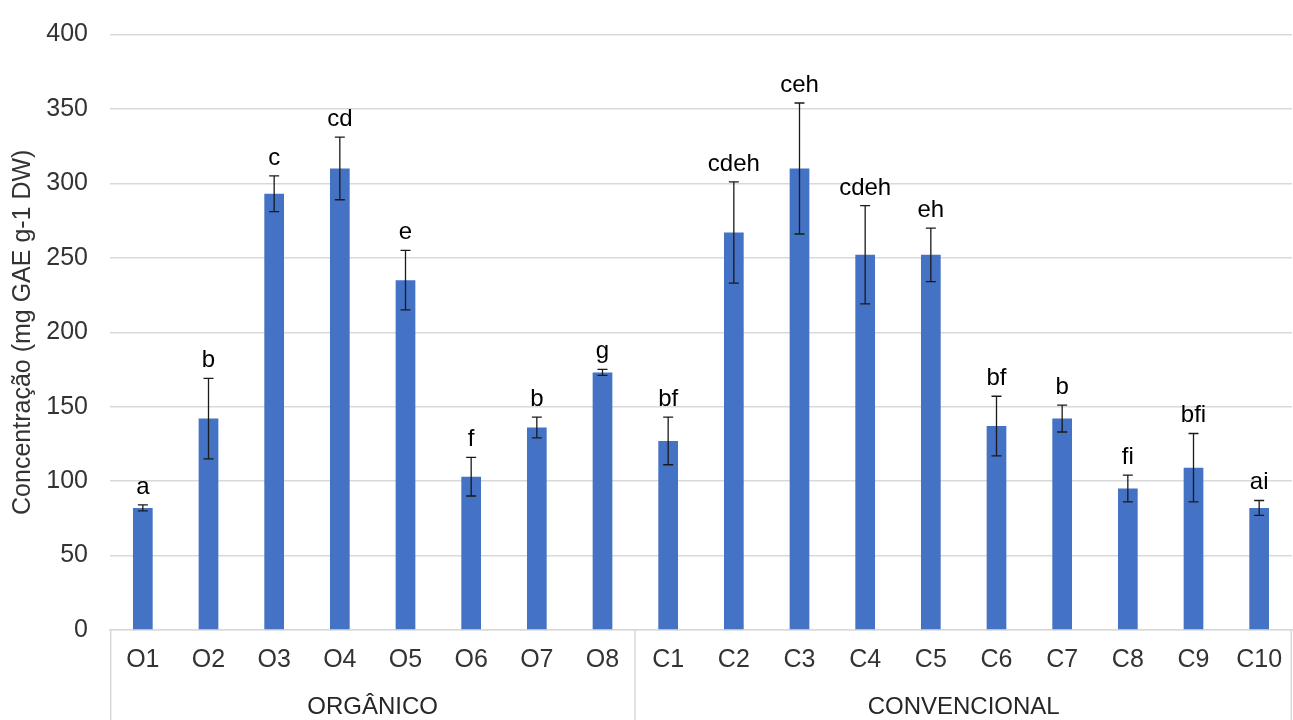 The image size is (1293, 720). What do you see at coordinates (405, 231) in the screenshot?
I see `annotation: e` at bounding box center [405, 231].